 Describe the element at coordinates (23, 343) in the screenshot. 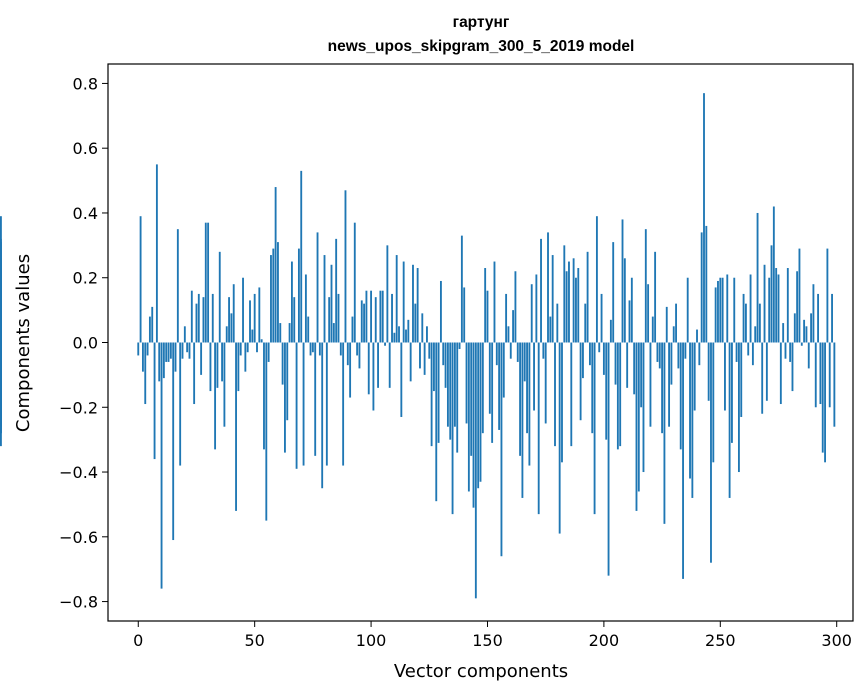

I see `y-axis-title: Components values` at that location.